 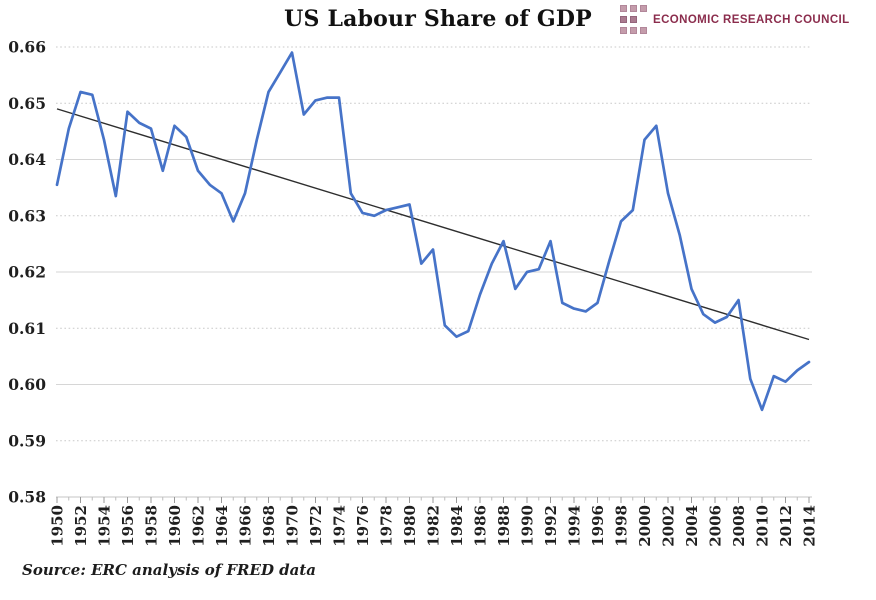 What do you see at coordinates (669, 526) in the screenshot?
I see `x-axis-label: 2002` at bounding box center [669, 526].